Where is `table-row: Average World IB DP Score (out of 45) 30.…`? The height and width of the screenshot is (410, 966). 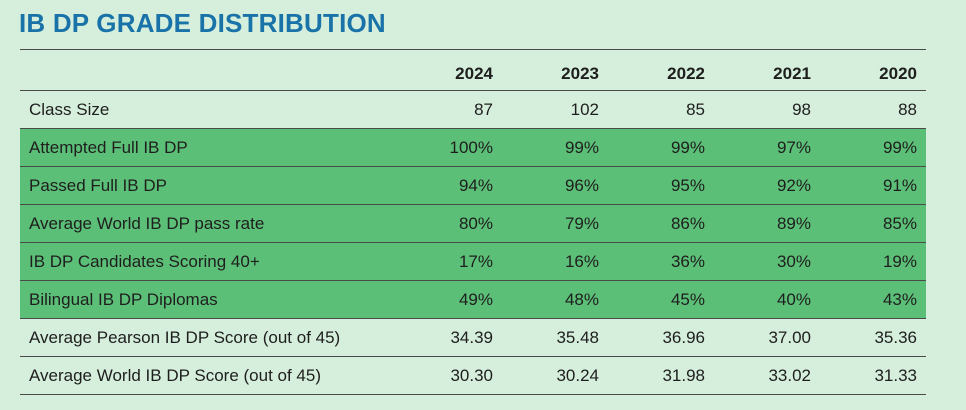
table-row: Average World IB DP Score (out of 45) 30.… is located at coordinates (473, 375).